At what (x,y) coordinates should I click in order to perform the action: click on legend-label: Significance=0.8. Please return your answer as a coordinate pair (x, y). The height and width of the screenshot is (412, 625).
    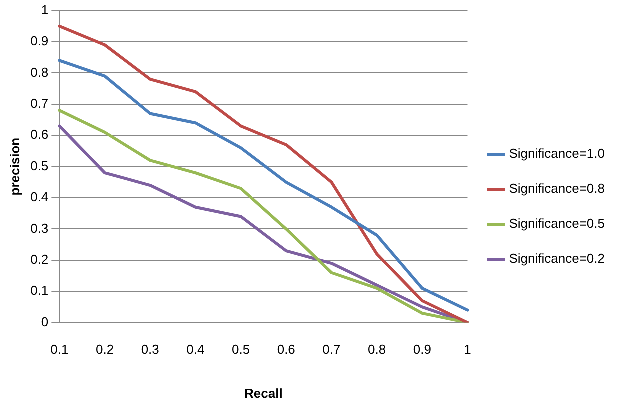
    Looking at the image, I should click on (557, 188).